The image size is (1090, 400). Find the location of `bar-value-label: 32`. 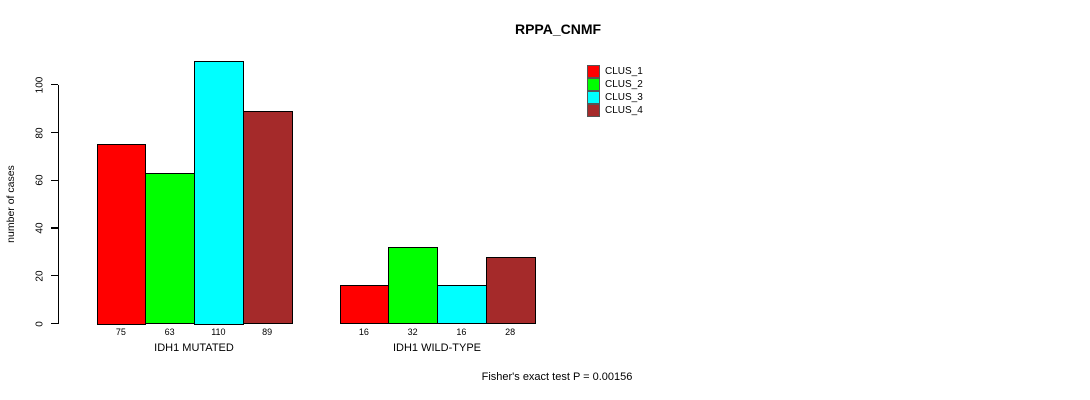

bar-value-label: 32 is located at coordinates (412, 332).